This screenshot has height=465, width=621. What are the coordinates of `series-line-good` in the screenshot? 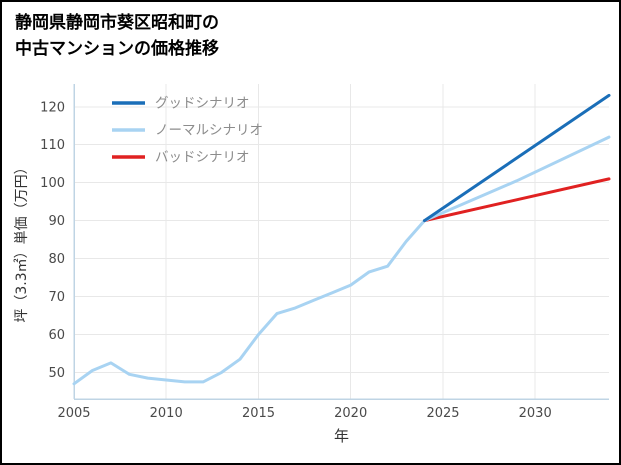 It's located at (517, 158).